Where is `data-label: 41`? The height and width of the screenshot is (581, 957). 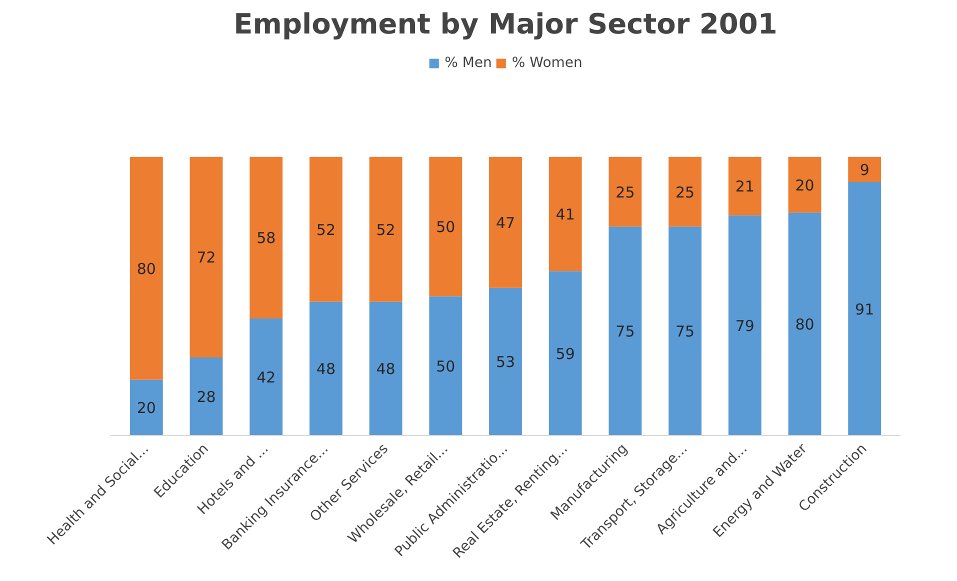 data-label: 41 is located at coordinates (565, 215).